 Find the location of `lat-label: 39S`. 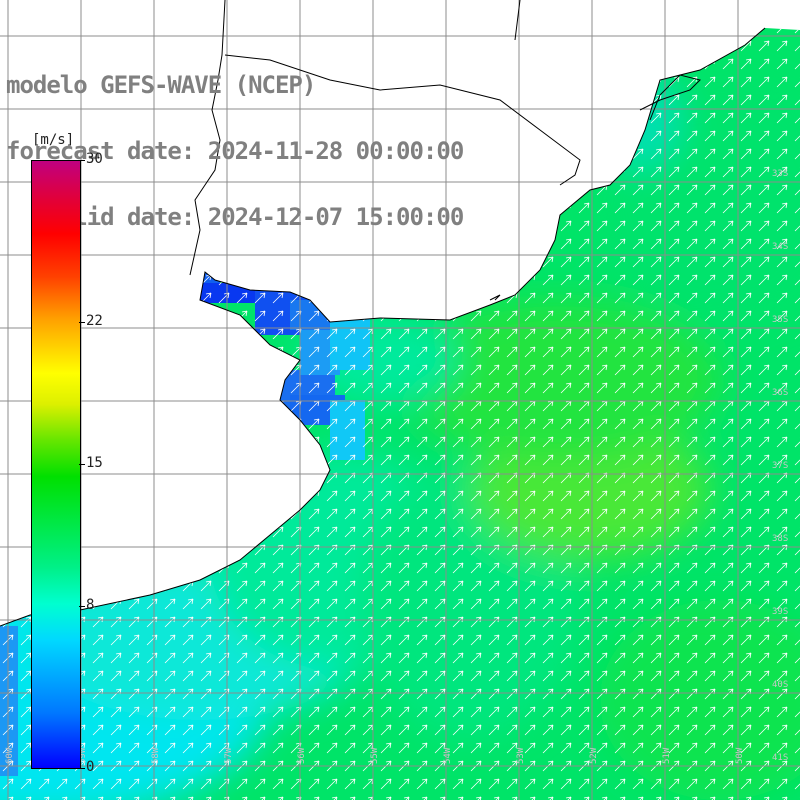

lat-label: 39S is located at coordinates (780, 612).